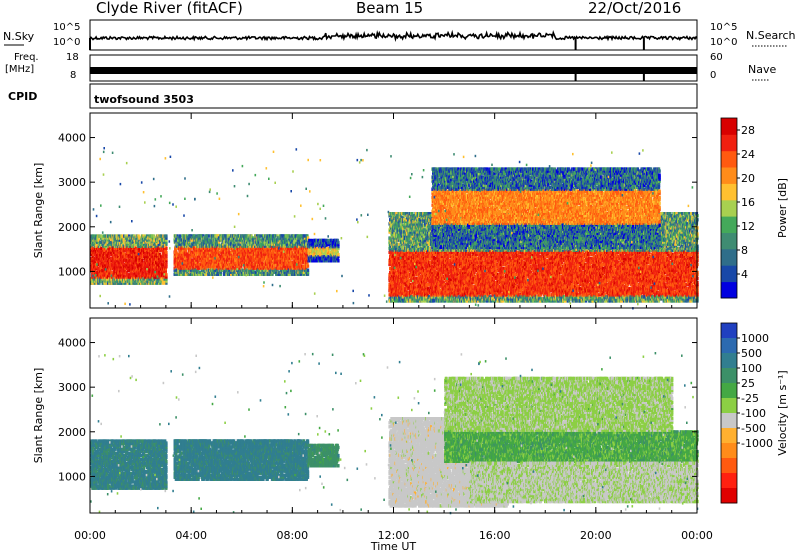 This screenshot has width=800, height=554. Describe the element at coordinates (393, 35) in the screenshot. I see `nsky-series` at that location.